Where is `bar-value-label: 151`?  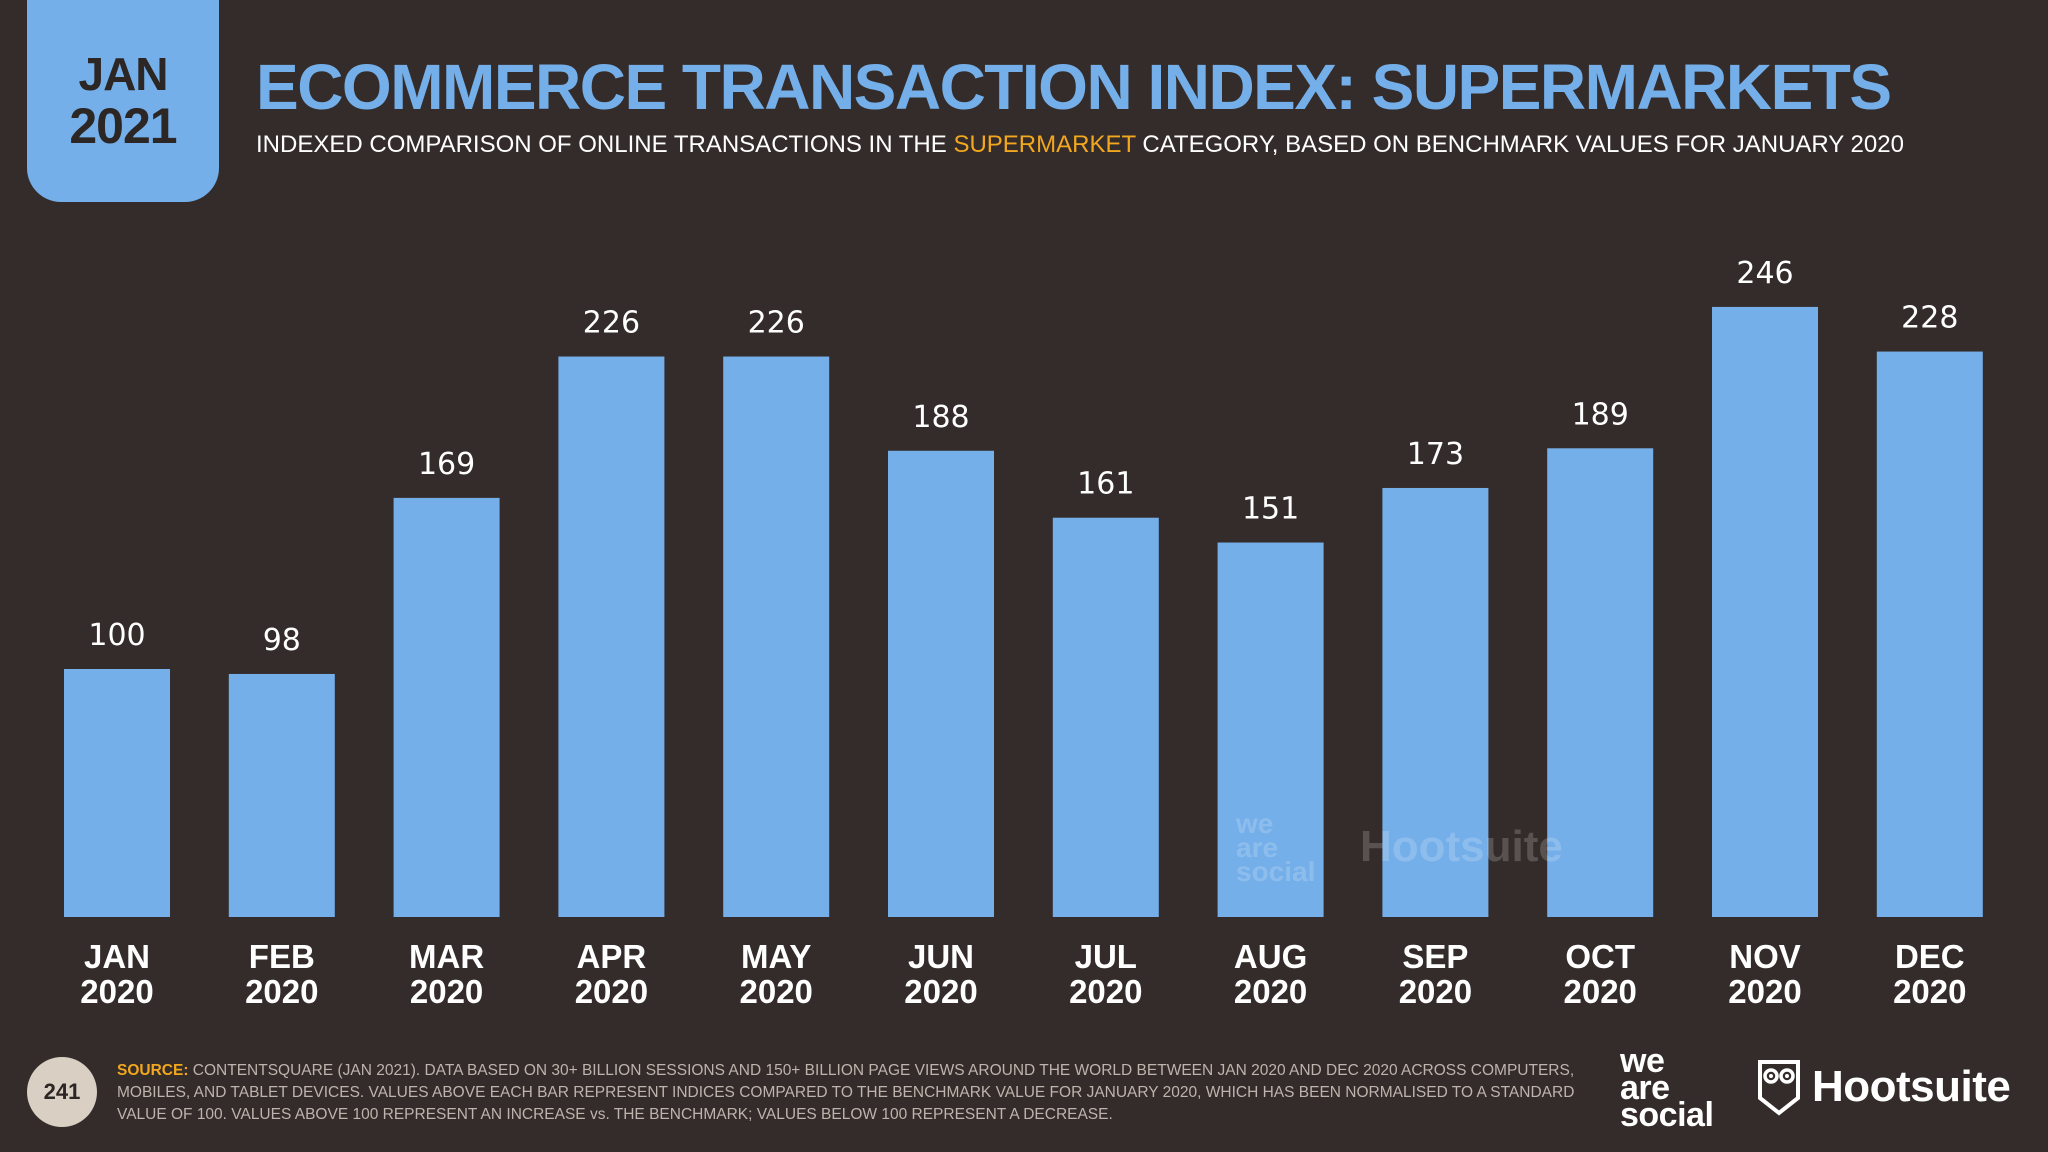 bar-value-label: 151 is located at coordinates (1270, 509).